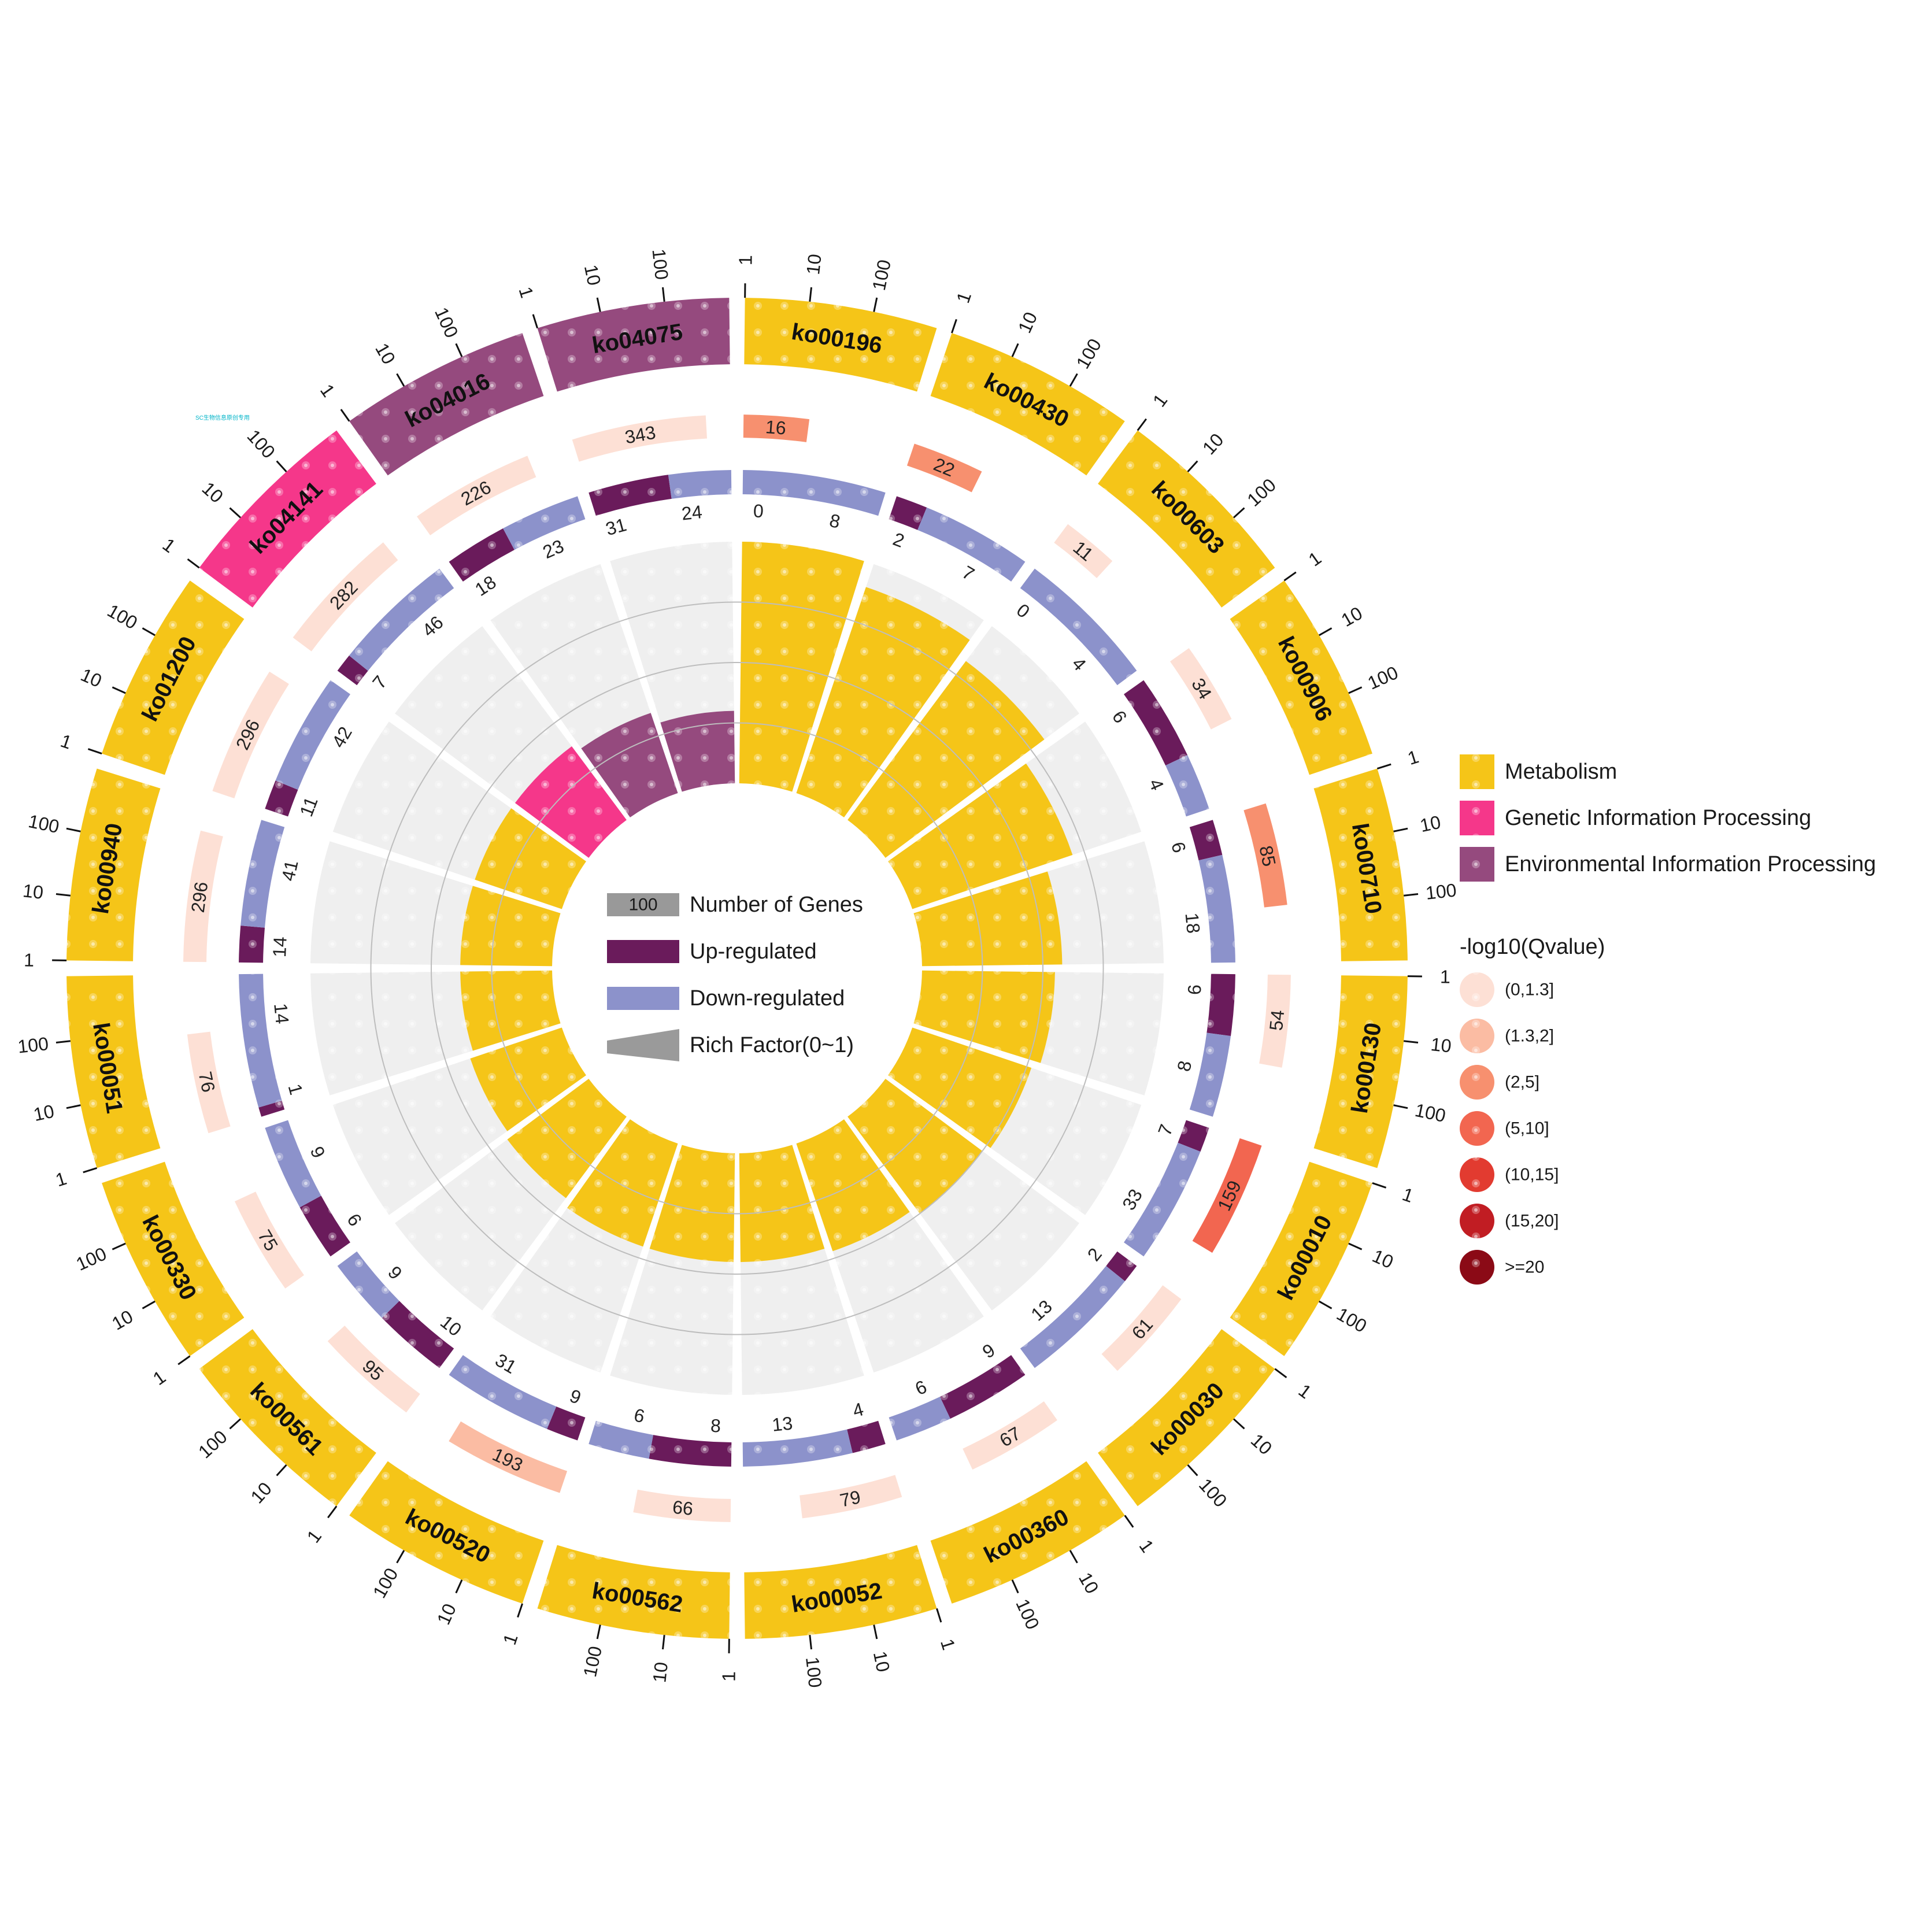  What do you see at coordinates (1041, 1310) in the screenshot?
I see `down-count-label: 13` at bounding box center [1041, 1310].